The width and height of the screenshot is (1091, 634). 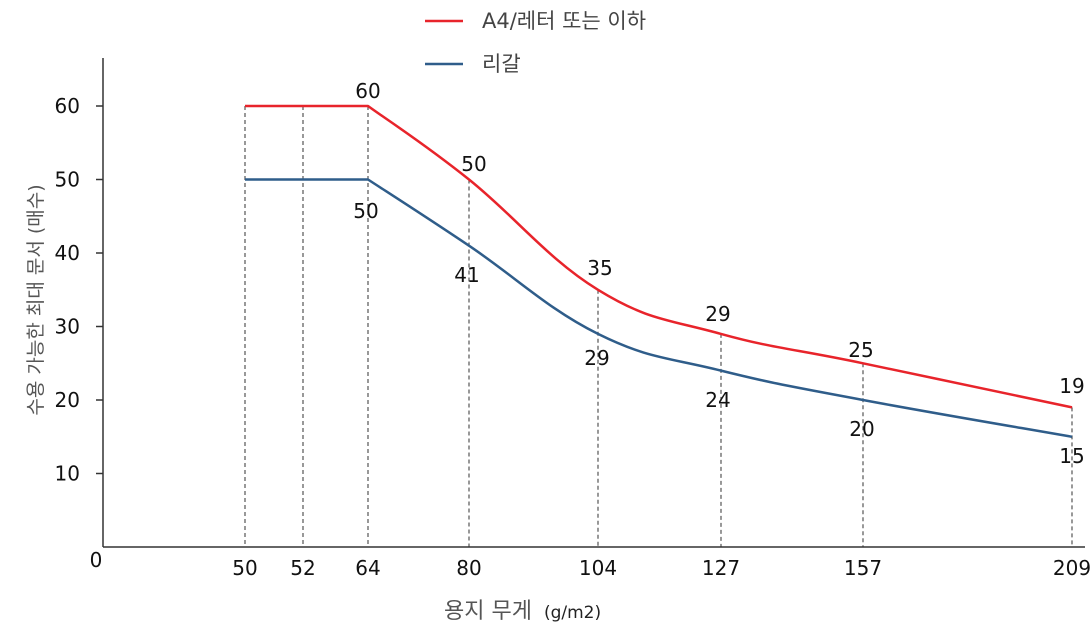 What do you see at coordinates (861, 429) in the screenshot?
I see `data-label: 20` at bounding box center [861, 429].